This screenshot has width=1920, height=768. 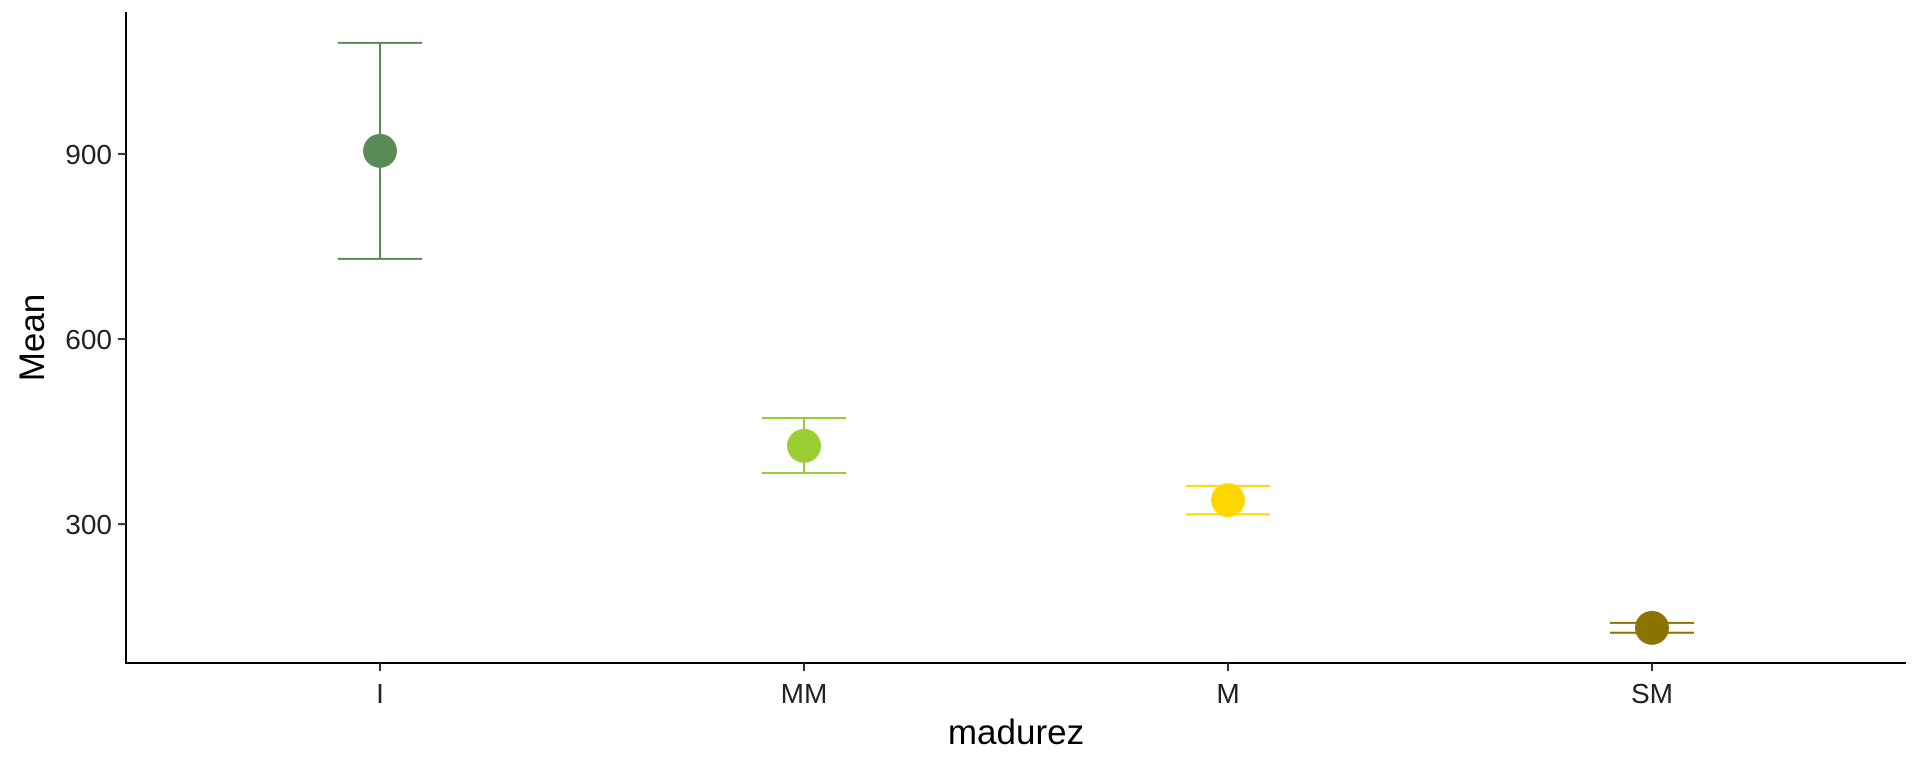 I want to click on mean-point-m, so click(x=1227, y=500).